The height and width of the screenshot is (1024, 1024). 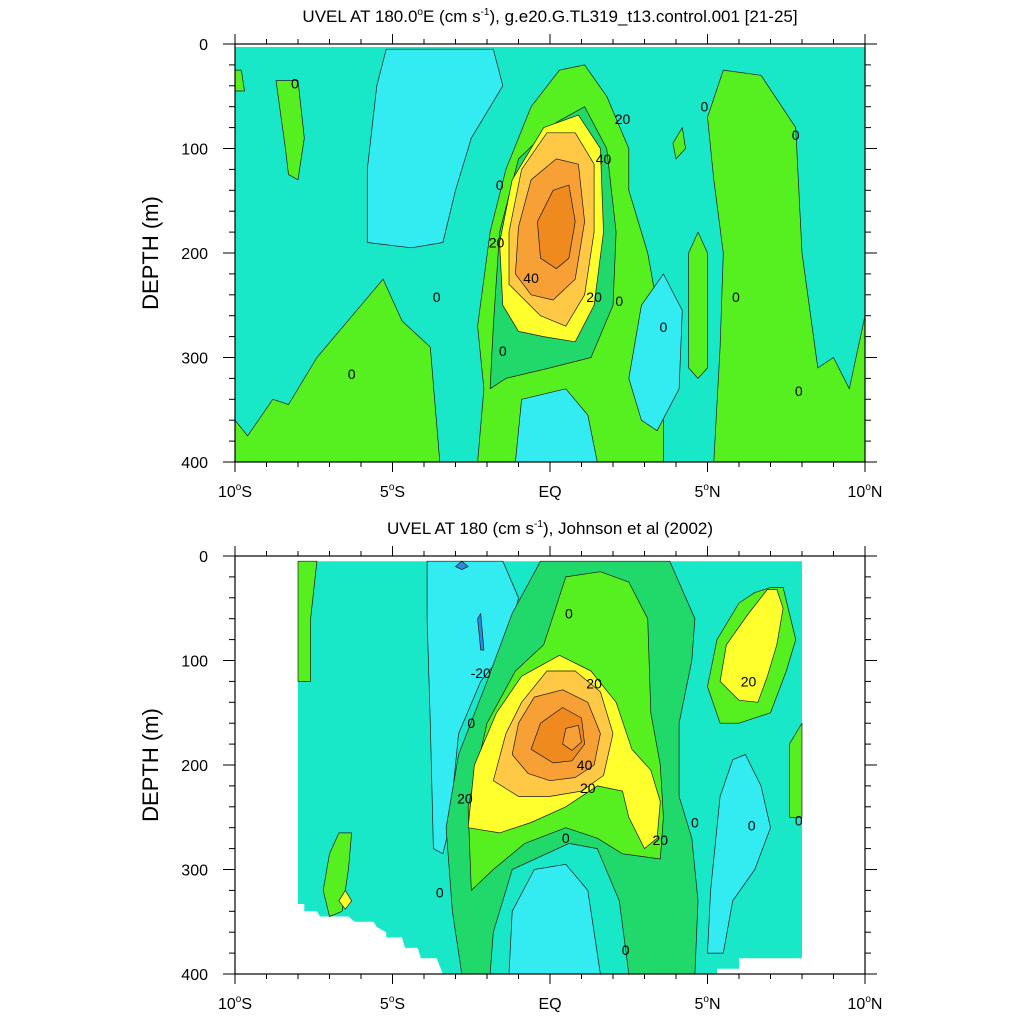 What do you see at coordinates (572, 737) in the screenshot?
I see `contour-region-orange` at bounding box center [572, 737].